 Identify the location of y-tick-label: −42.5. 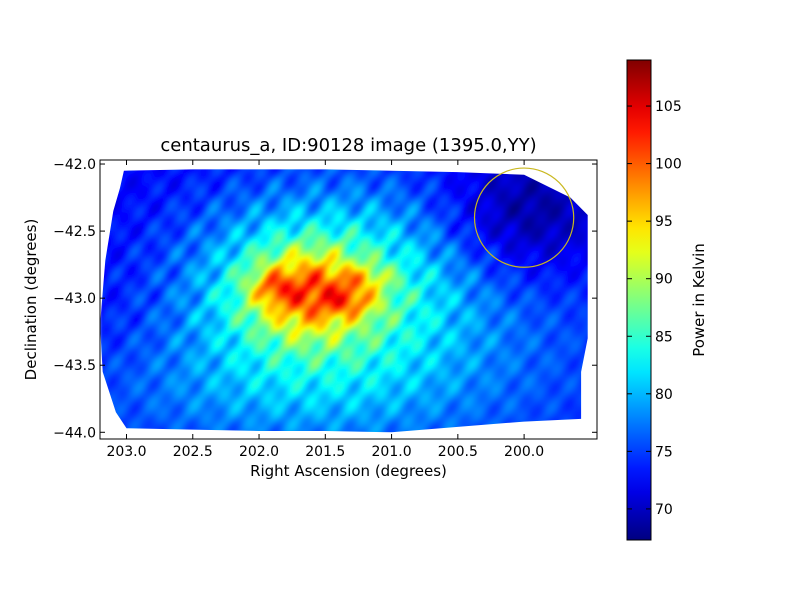
(74, 232).